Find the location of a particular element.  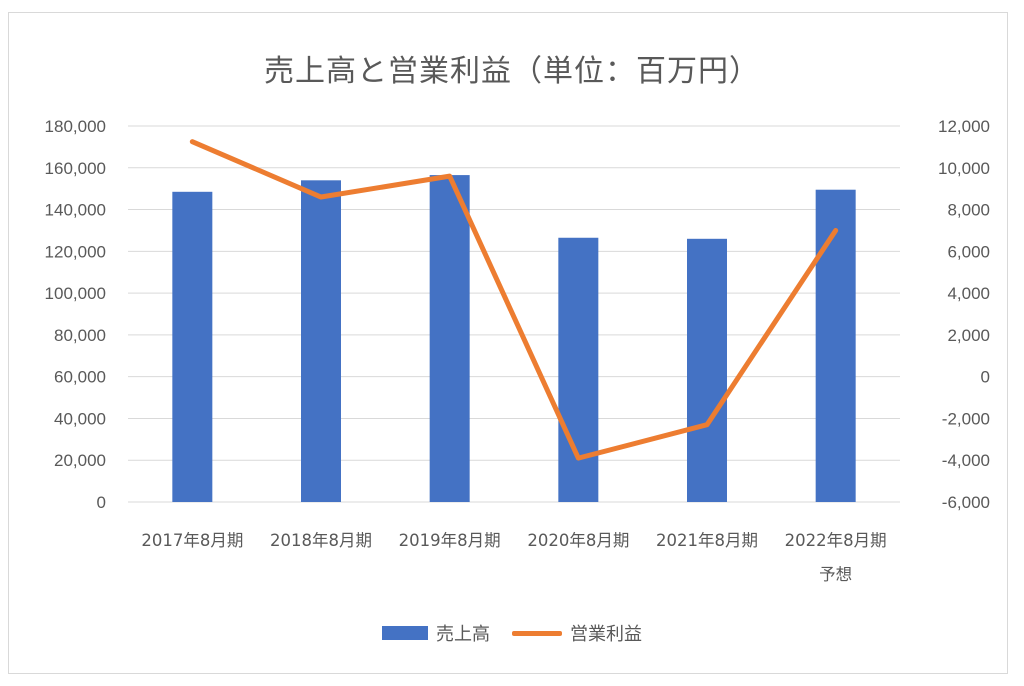

y-left-tick-label: 80,000 is located at coordinates (80, 335).